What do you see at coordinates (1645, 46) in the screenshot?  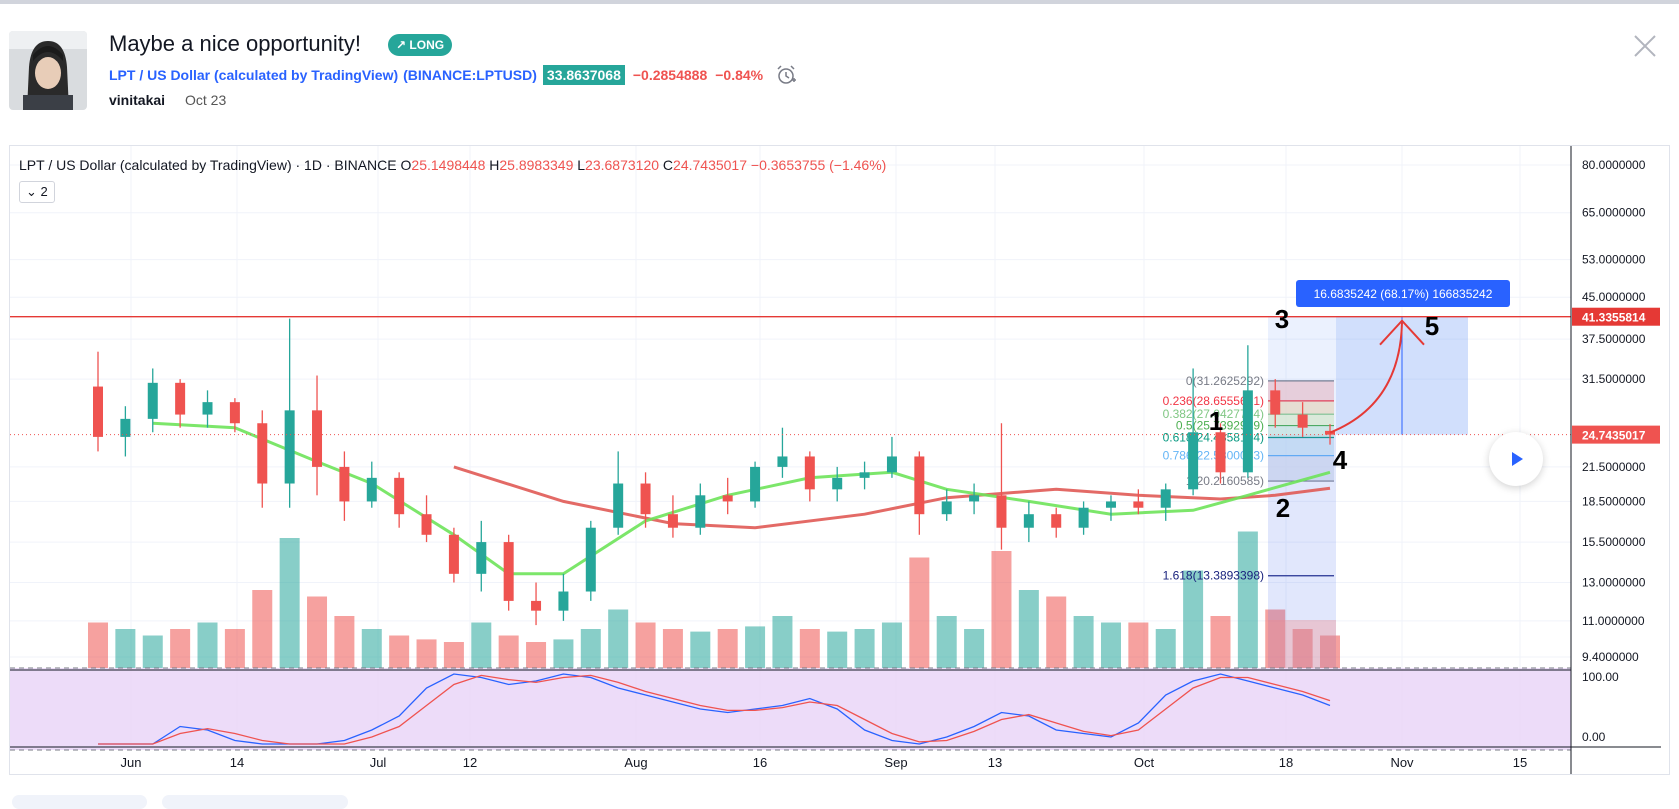 I see `close-icon` at bounding box center [1645, 46].